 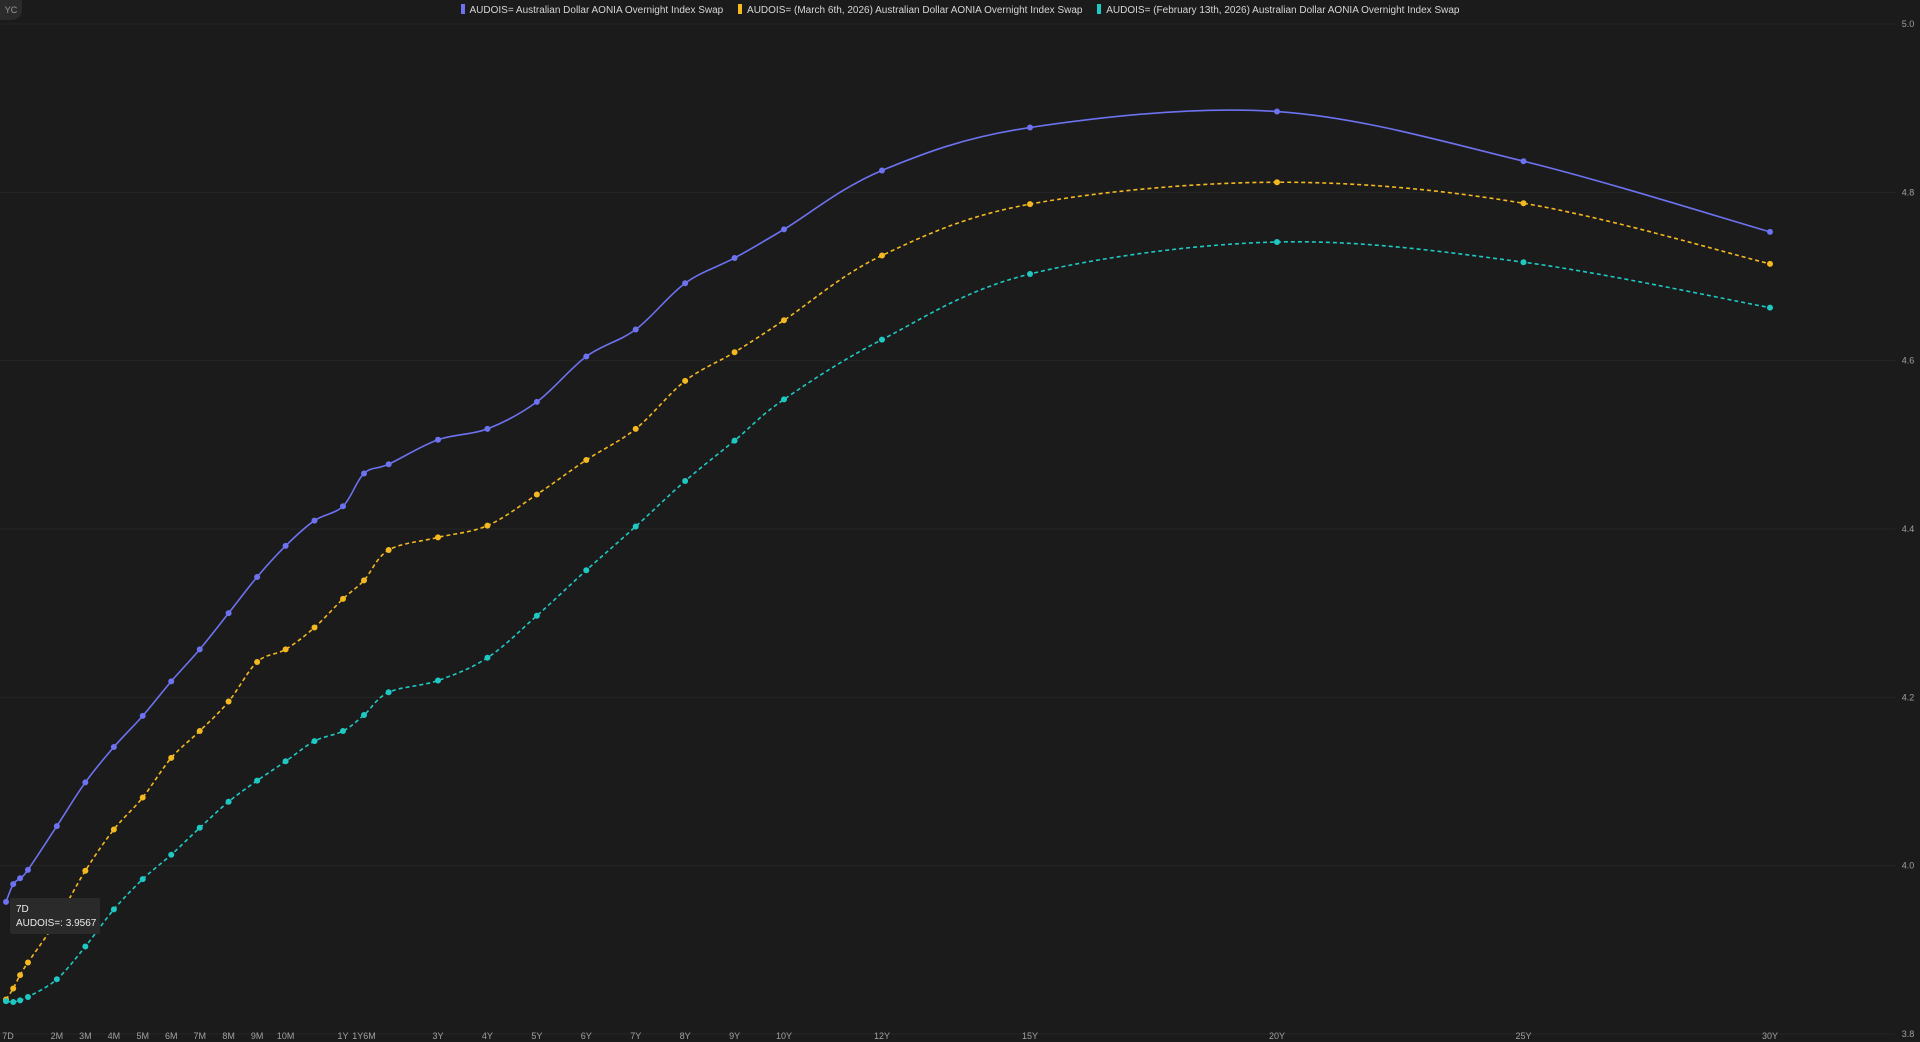 What do you see at coordinates (1908, 1034) in the screenshot?
I see `y-tick-label: 3.8` at bounding box center [1908, 1034].